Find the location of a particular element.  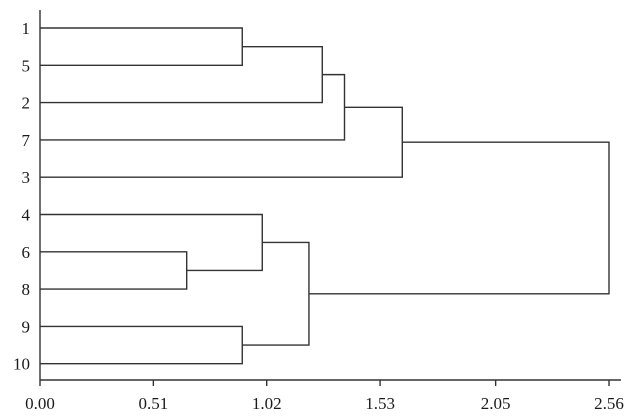

leaf-label-1: 1 is located at coordinates (26, 28).